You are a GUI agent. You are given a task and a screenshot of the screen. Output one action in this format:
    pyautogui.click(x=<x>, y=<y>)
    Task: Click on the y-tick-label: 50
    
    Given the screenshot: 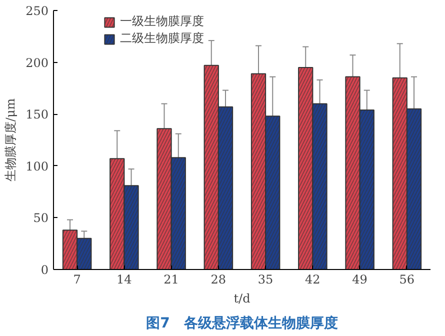 What is the action you would take?
    pyautogui.click(x=41, y=218)
    